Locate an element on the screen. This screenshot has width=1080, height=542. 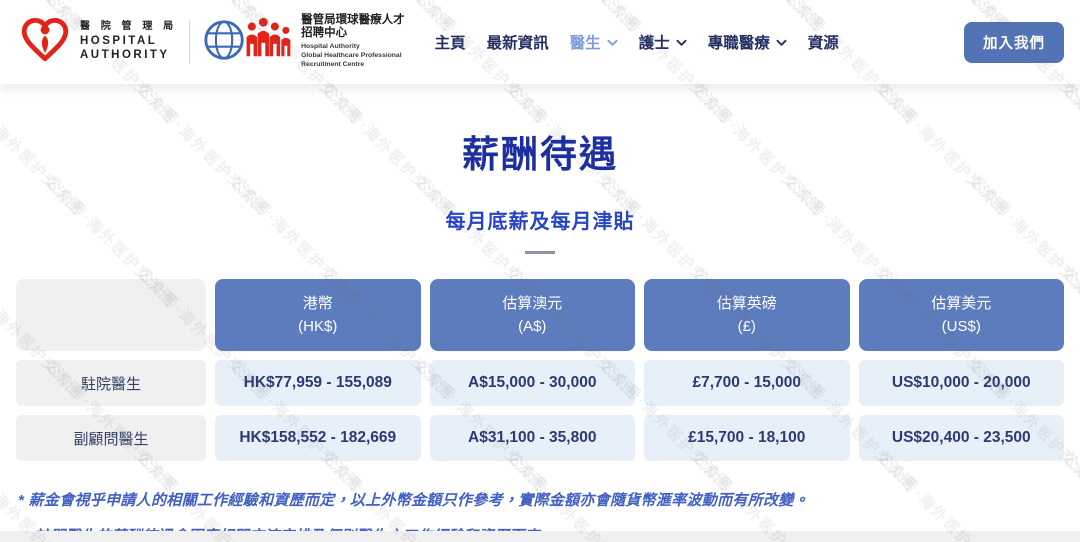
nav-item-news: 最新資訊 is located at coordinates (518, 42).